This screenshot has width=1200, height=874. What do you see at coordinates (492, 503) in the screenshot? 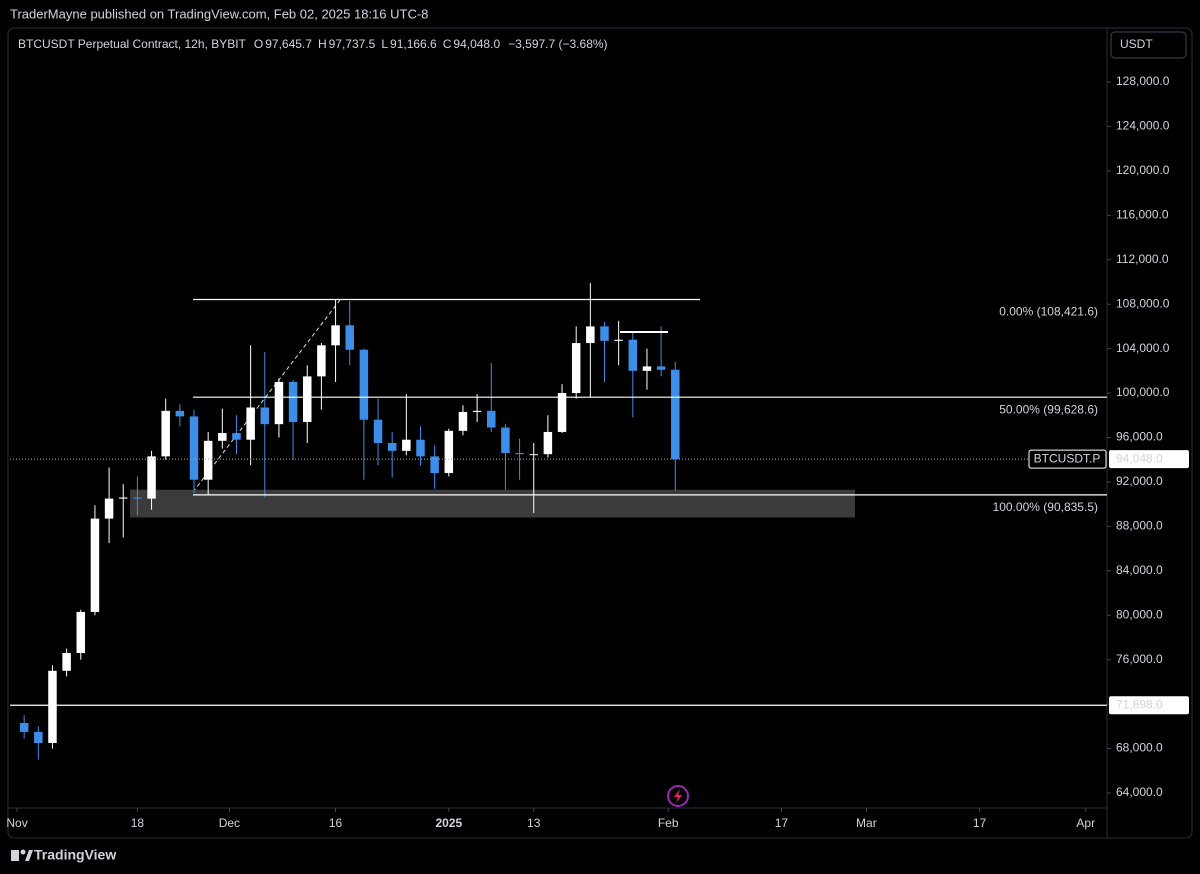
I see `demand-zone` at bounding box center [492, 503].